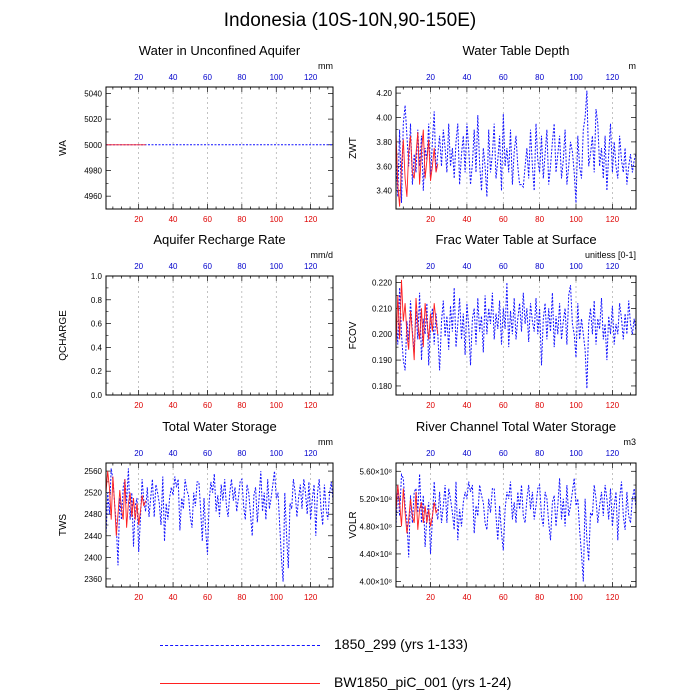  I want to click on y-tick-label: 5.20×10⁸, so click(375, 499).